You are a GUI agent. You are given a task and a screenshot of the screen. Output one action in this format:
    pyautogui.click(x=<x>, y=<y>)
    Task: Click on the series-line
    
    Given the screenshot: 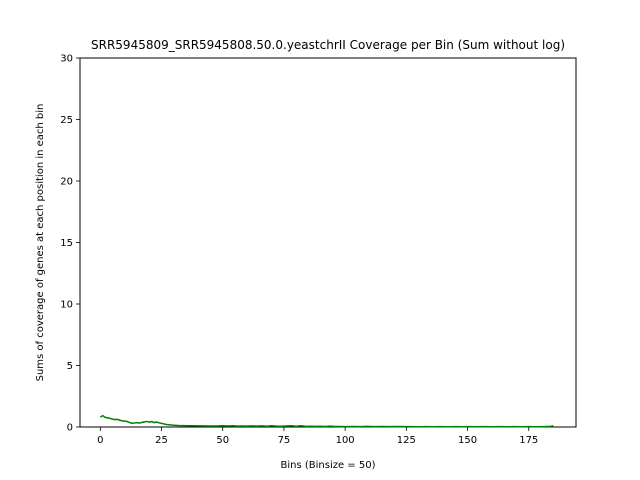 What is the action you would take?
    pyautogui.click(x=326, y=421)
    